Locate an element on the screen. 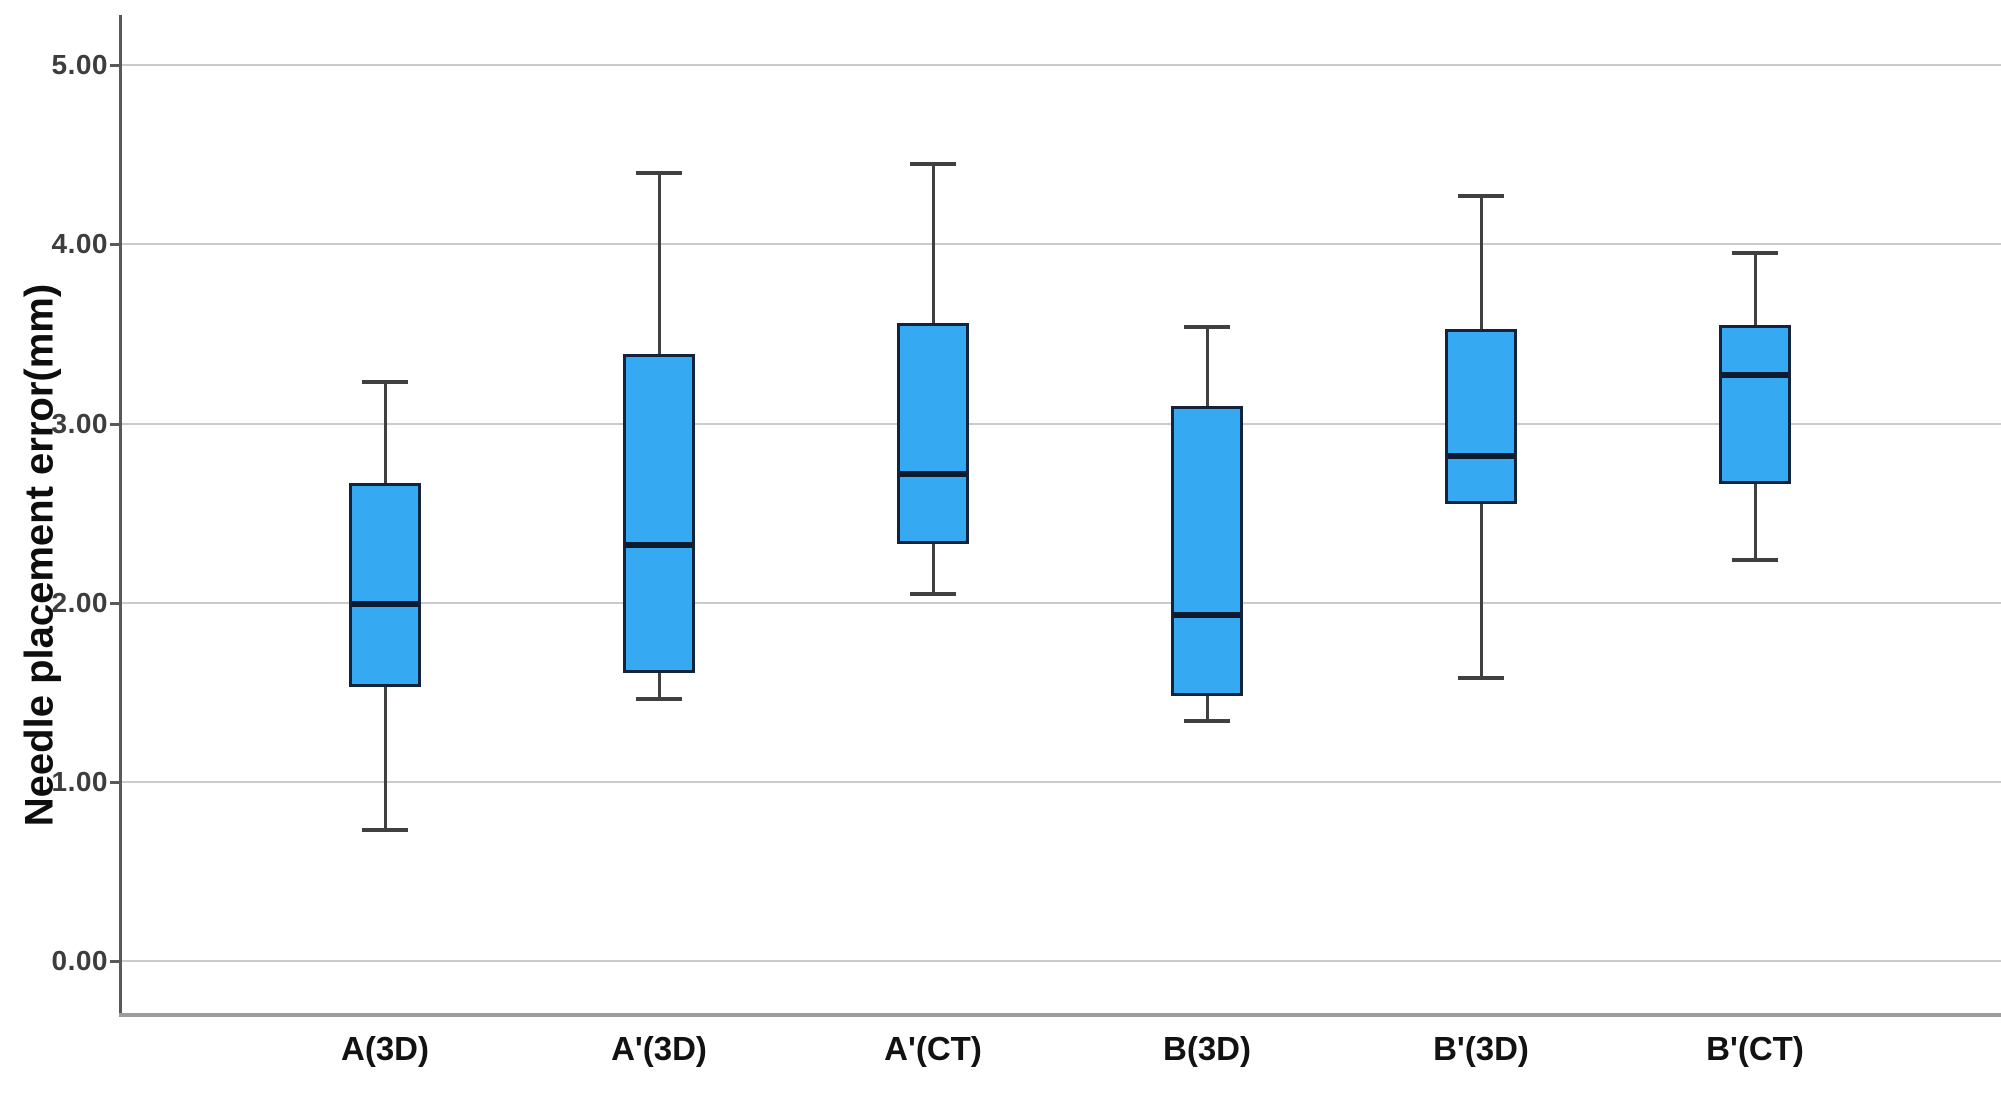  x-category-label: A(3D) is located at coordinates (385, 1048).